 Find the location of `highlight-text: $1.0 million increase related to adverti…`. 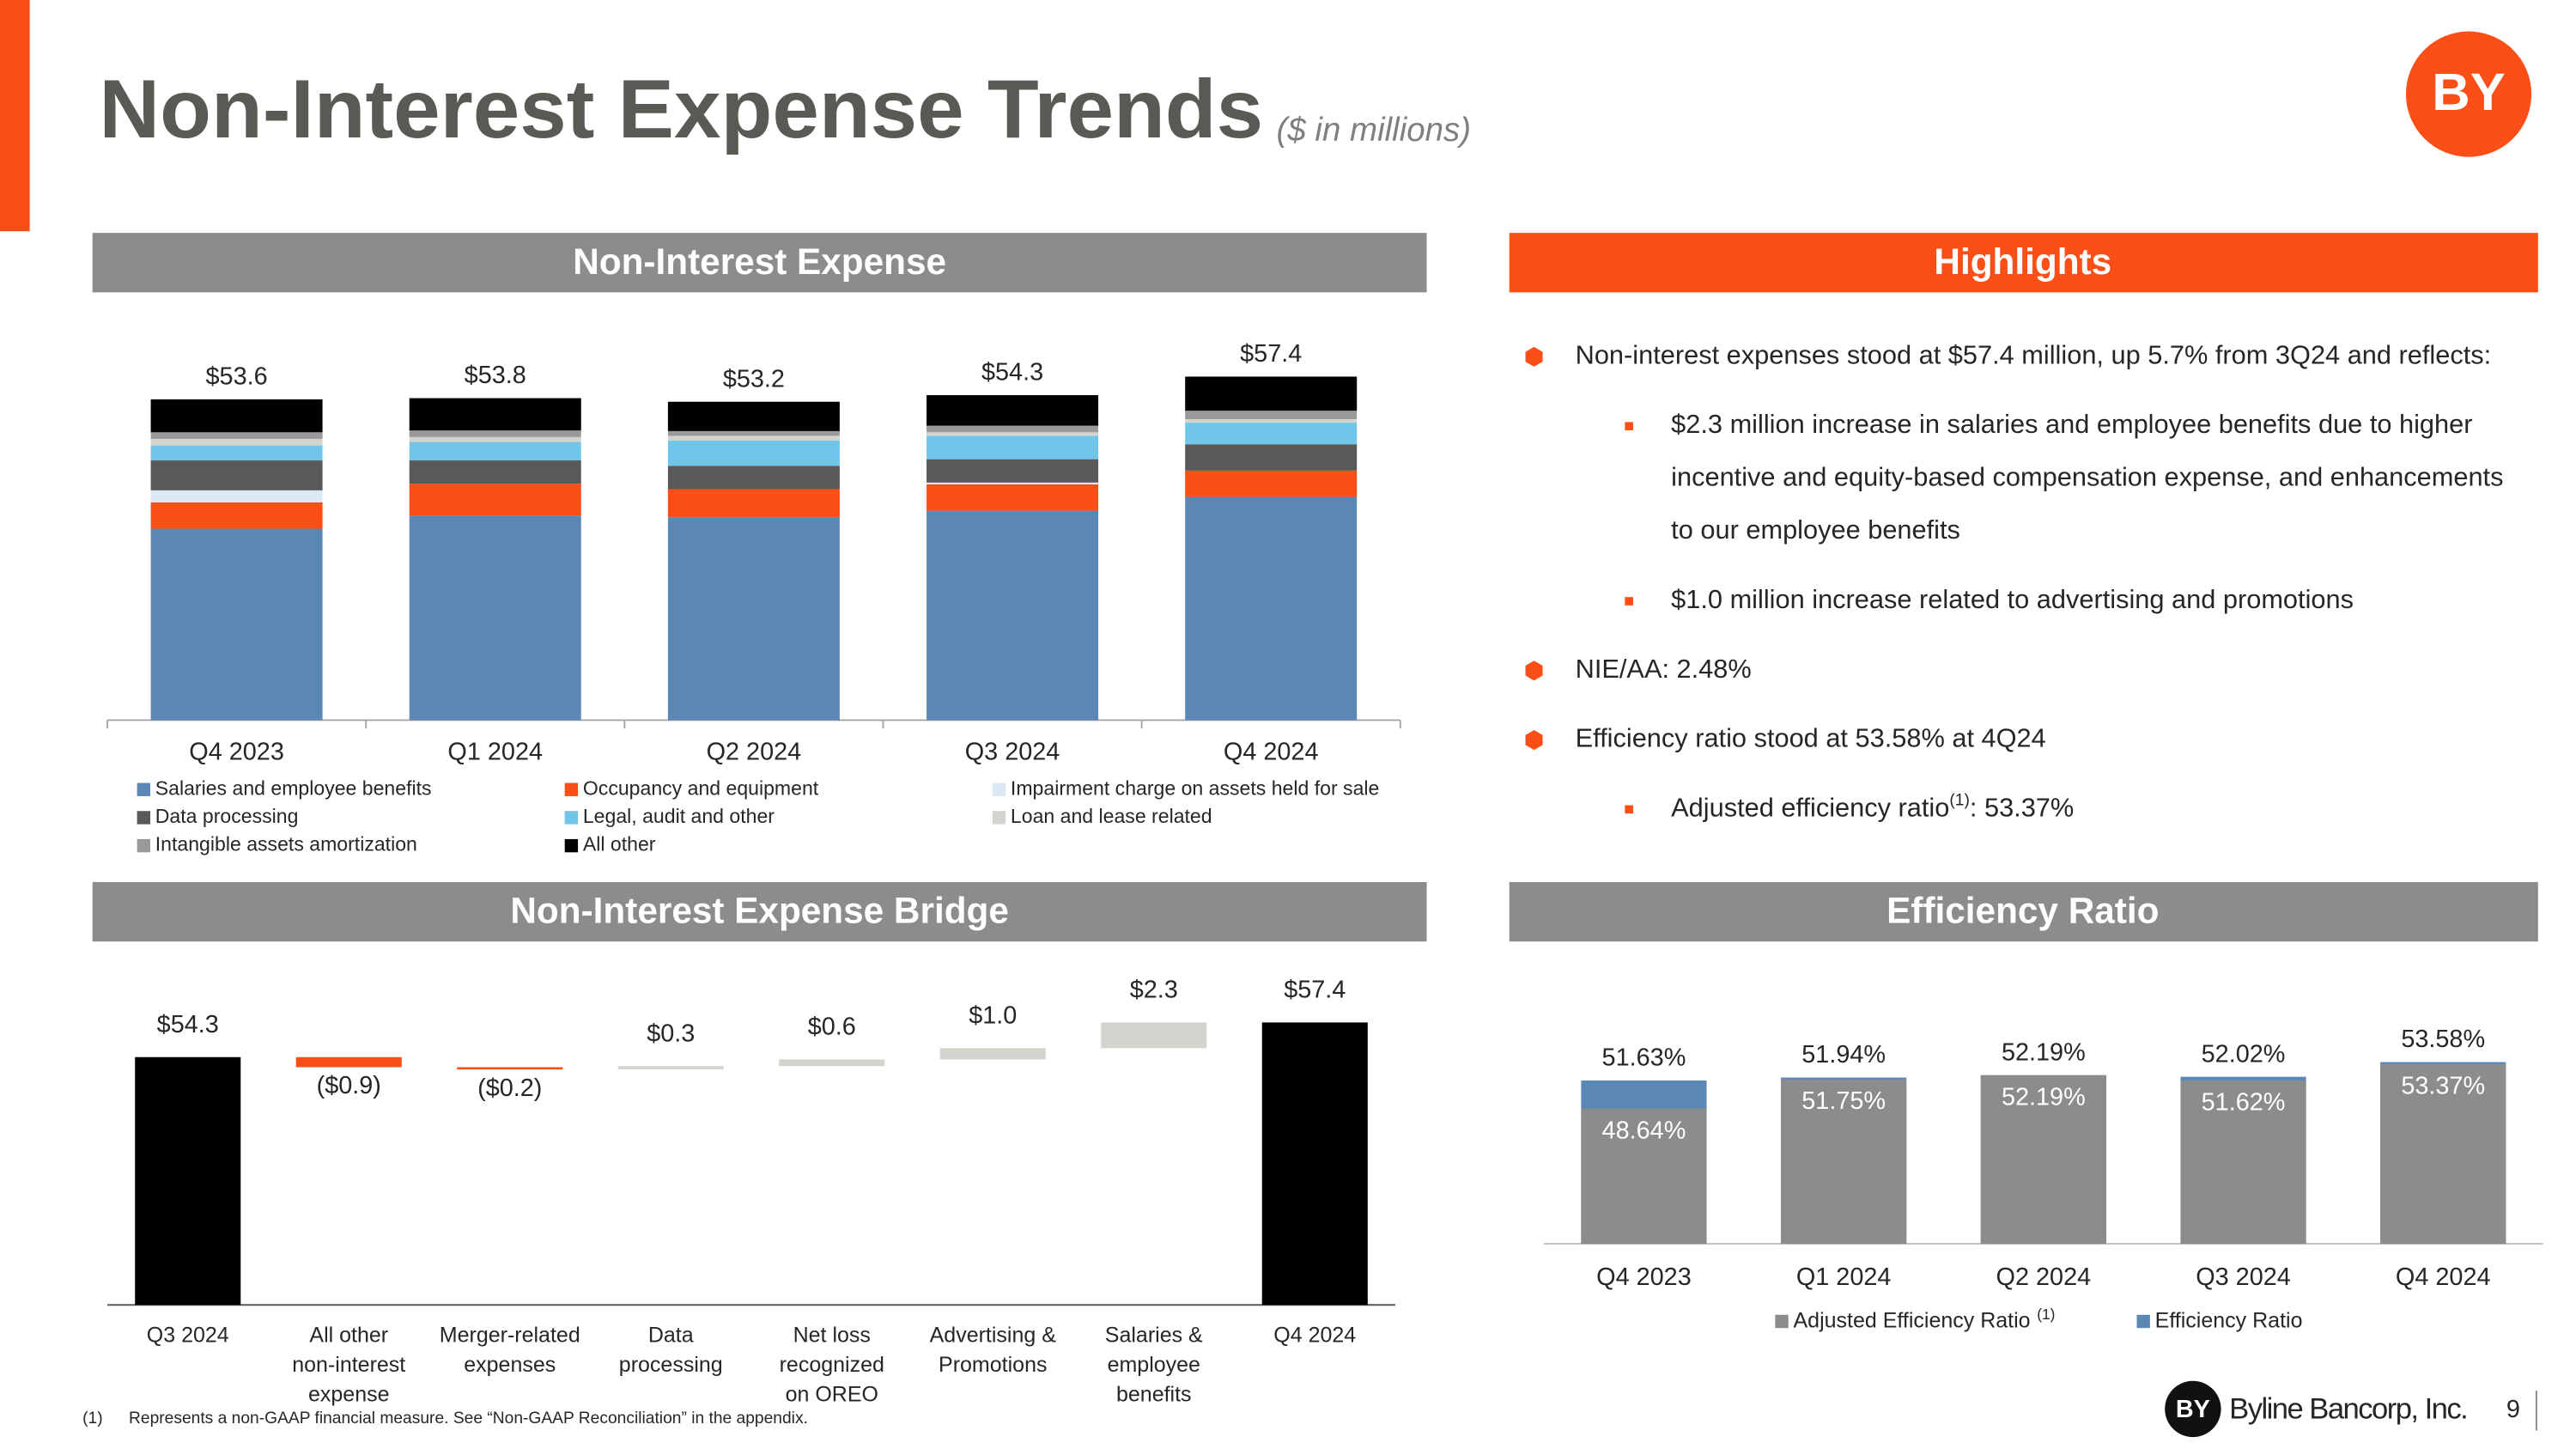

highlight-text: $1.0 million increase related to adverti… is located at coordinates (2012, 599).